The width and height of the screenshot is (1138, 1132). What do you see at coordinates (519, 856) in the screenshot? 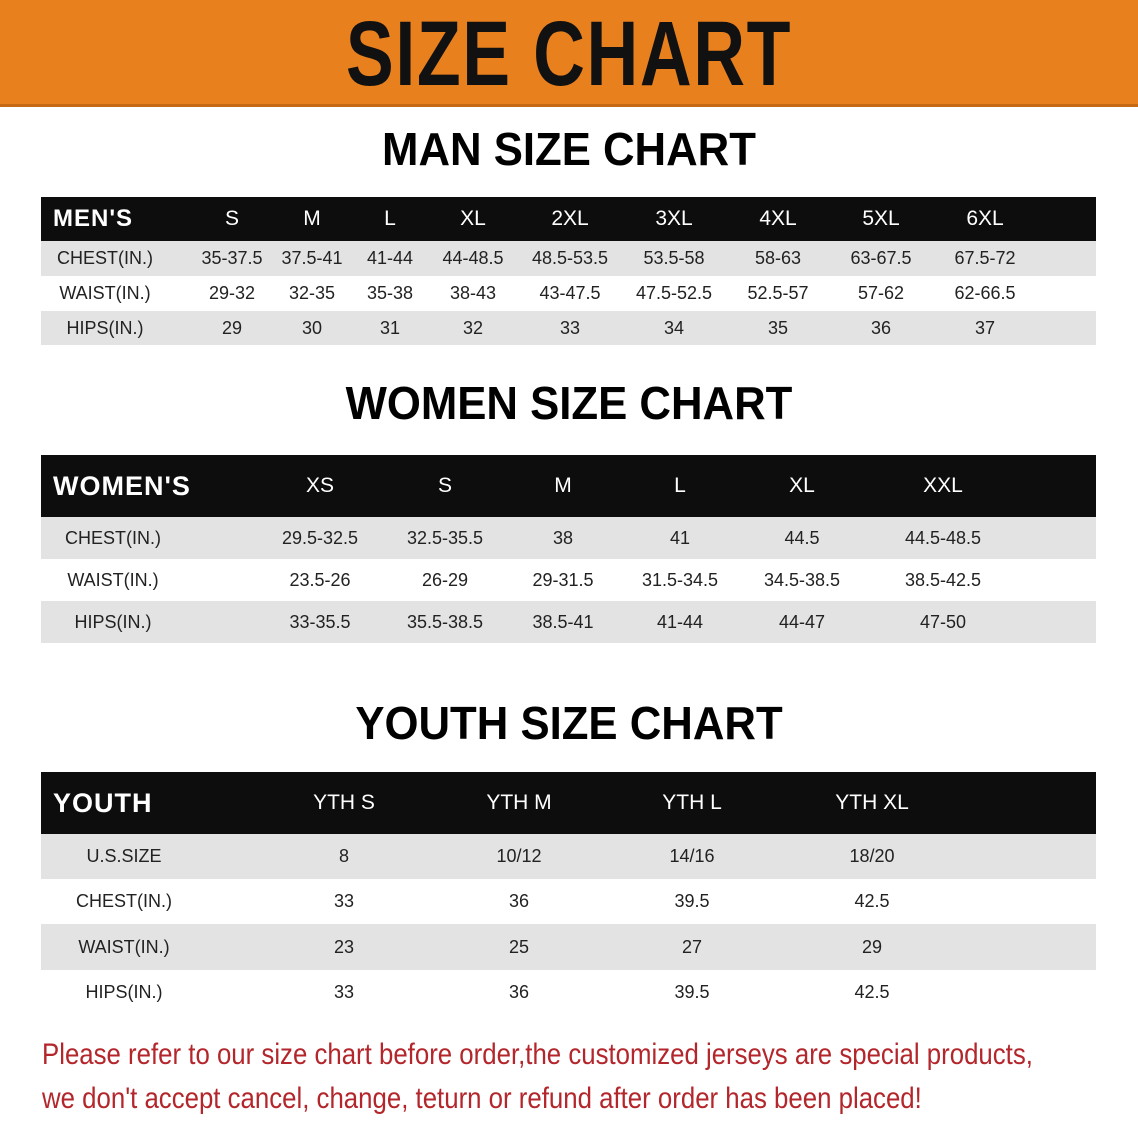
I see `measurement-value: 10/12` at bounding box center [519, 856].